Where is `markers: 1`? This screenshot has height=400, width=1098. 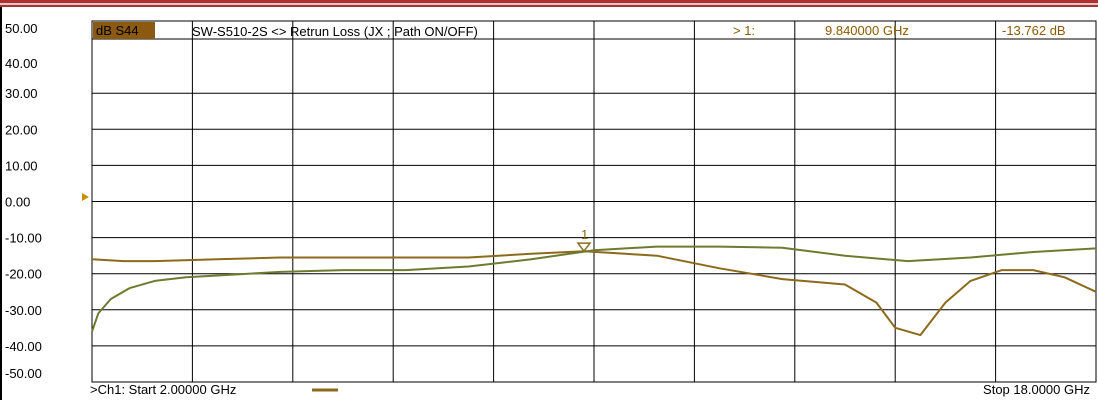
markers: 1 is located at coordinates (584, 240).